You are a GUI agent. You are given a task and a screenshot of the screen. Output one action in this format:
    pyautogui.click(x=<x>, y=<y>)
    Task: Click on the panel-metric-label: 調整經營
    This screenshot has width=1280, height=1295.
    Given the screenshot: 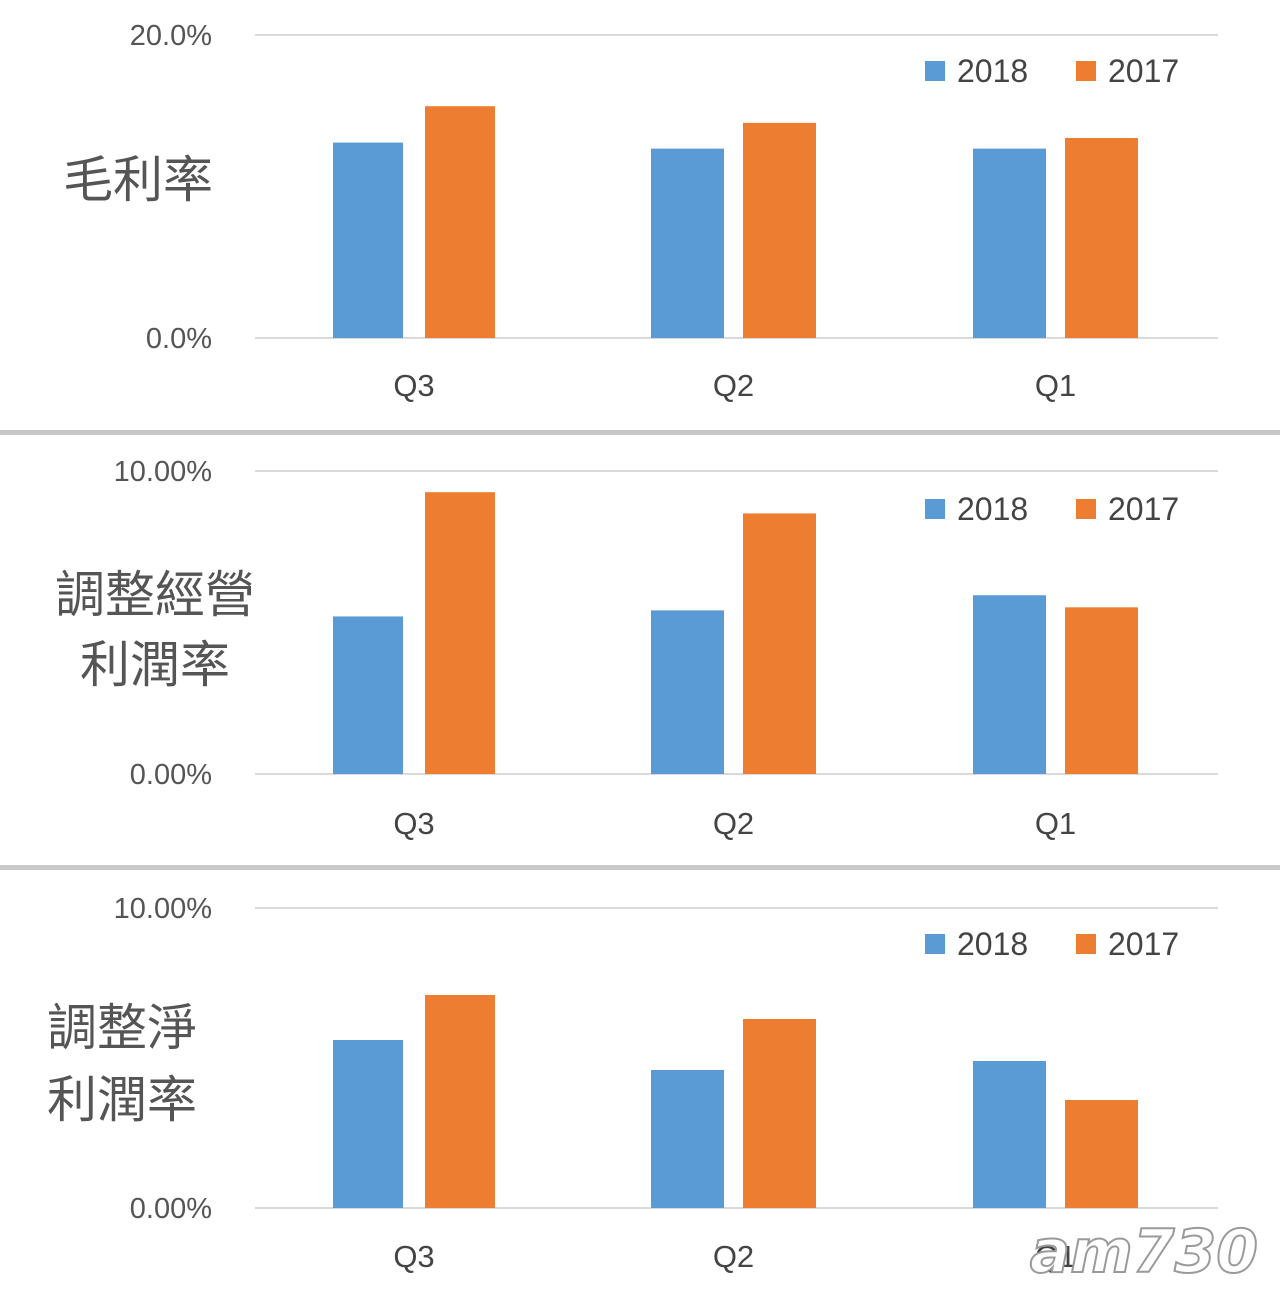 What is the action you would take?
    pyautogui.click(x=155, y=595)
    